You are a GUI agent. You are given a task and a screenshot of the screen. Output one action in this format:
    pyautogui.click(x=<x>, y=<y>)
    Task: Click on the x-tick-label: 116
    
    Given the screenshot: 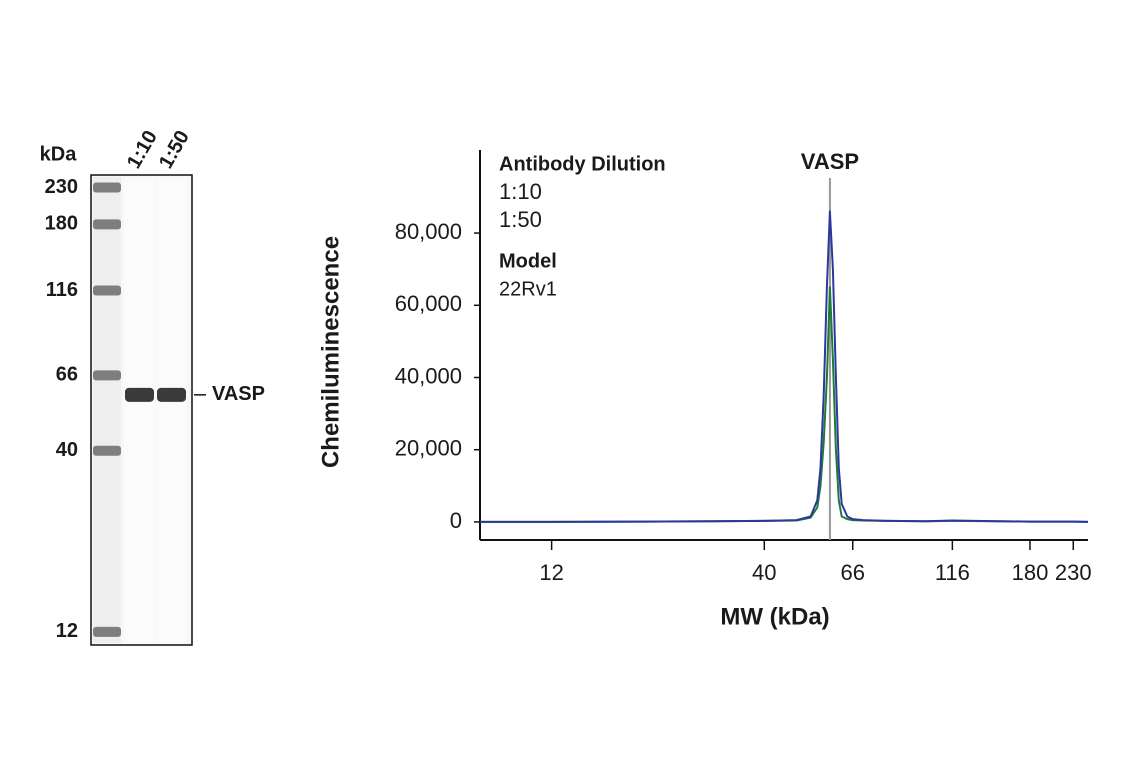 What is the action you would take?
    pyautogui.click(x=952, y=572)
    